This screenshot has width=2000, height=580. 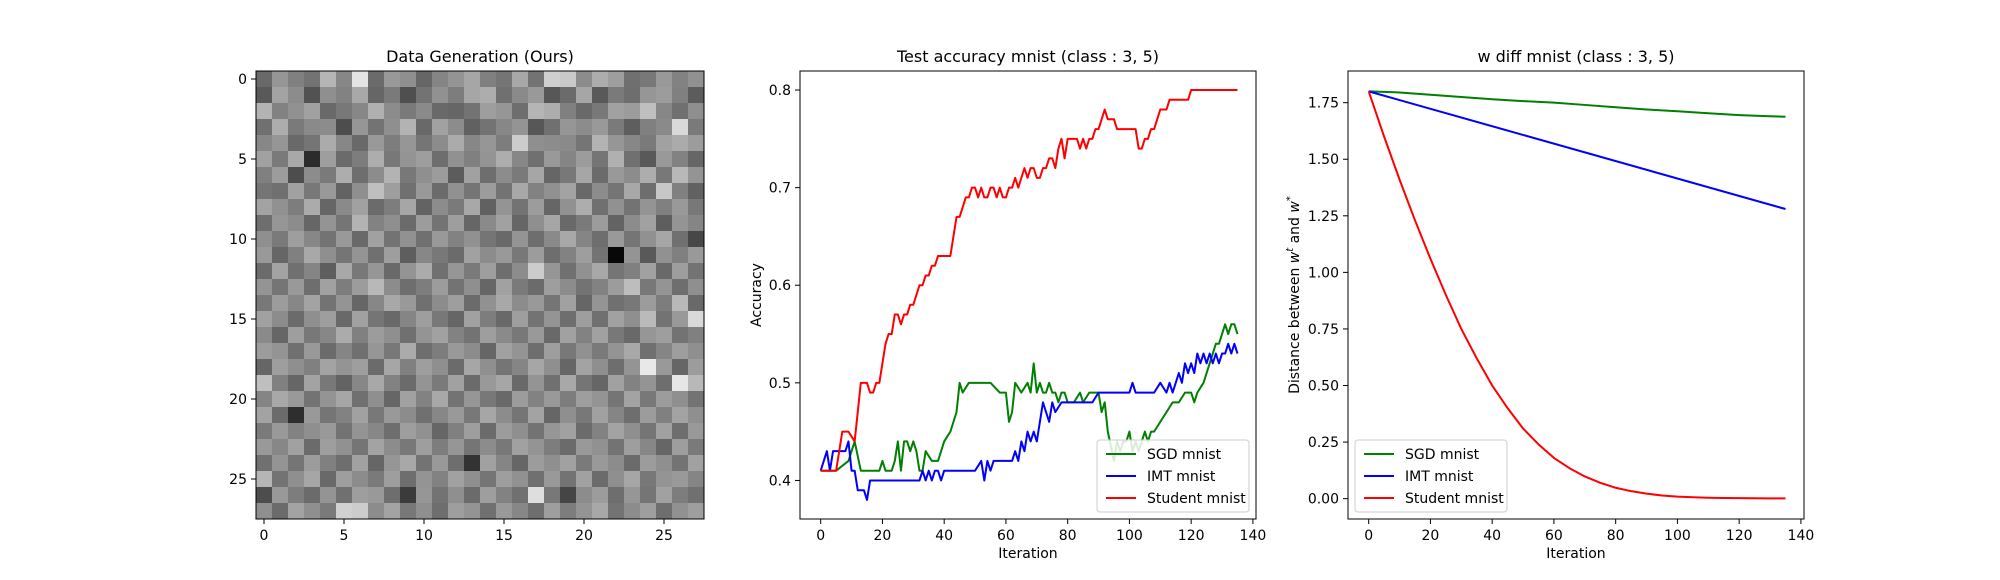 What do you see at coordinates (1677, 536) in the screenshot?
I see `wdiff-x-tick-label: 100` at bounding box center [1677, 536].